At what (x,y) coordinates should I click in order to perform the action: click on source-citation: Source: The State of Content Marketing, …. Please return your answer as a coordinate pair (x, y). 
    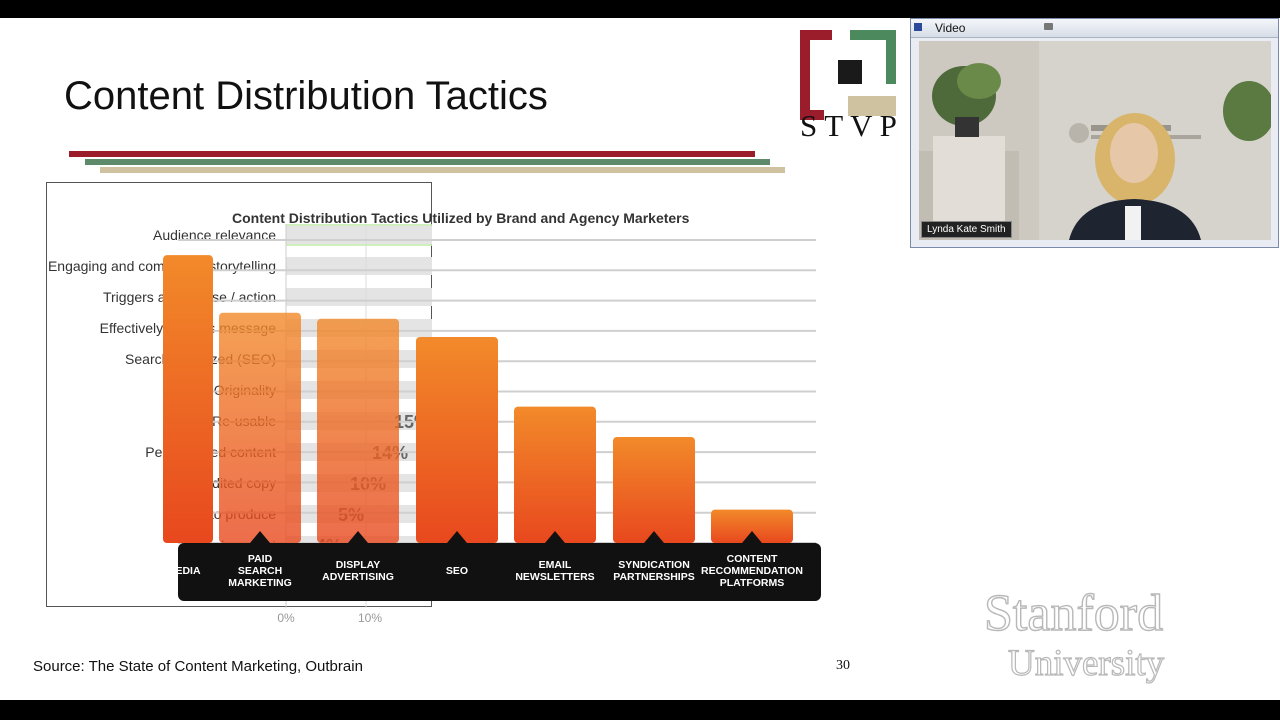
    Looking at the image, I should click on (198, 666).